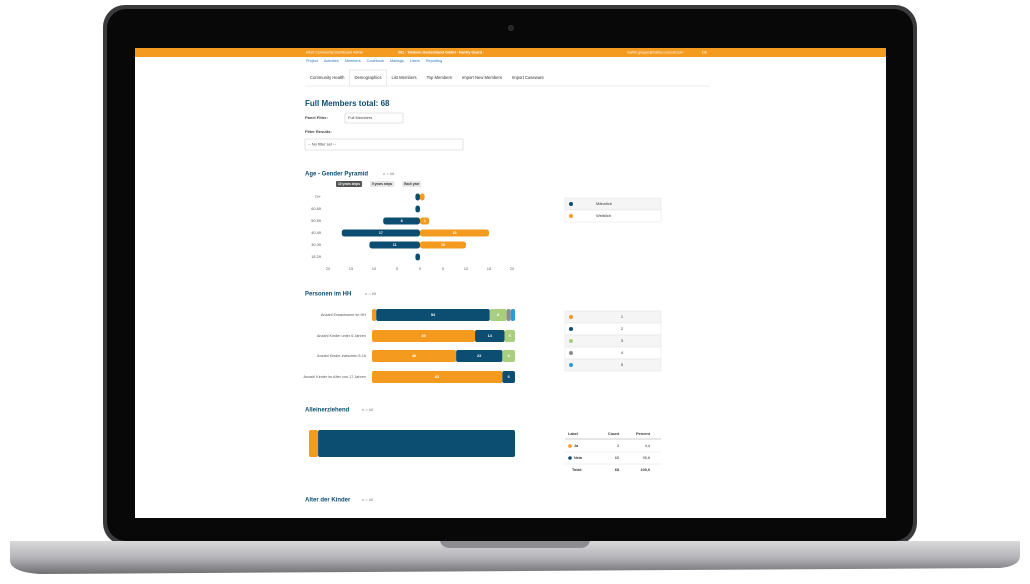  I want to click on bar-label: 17, so click(381, 233).